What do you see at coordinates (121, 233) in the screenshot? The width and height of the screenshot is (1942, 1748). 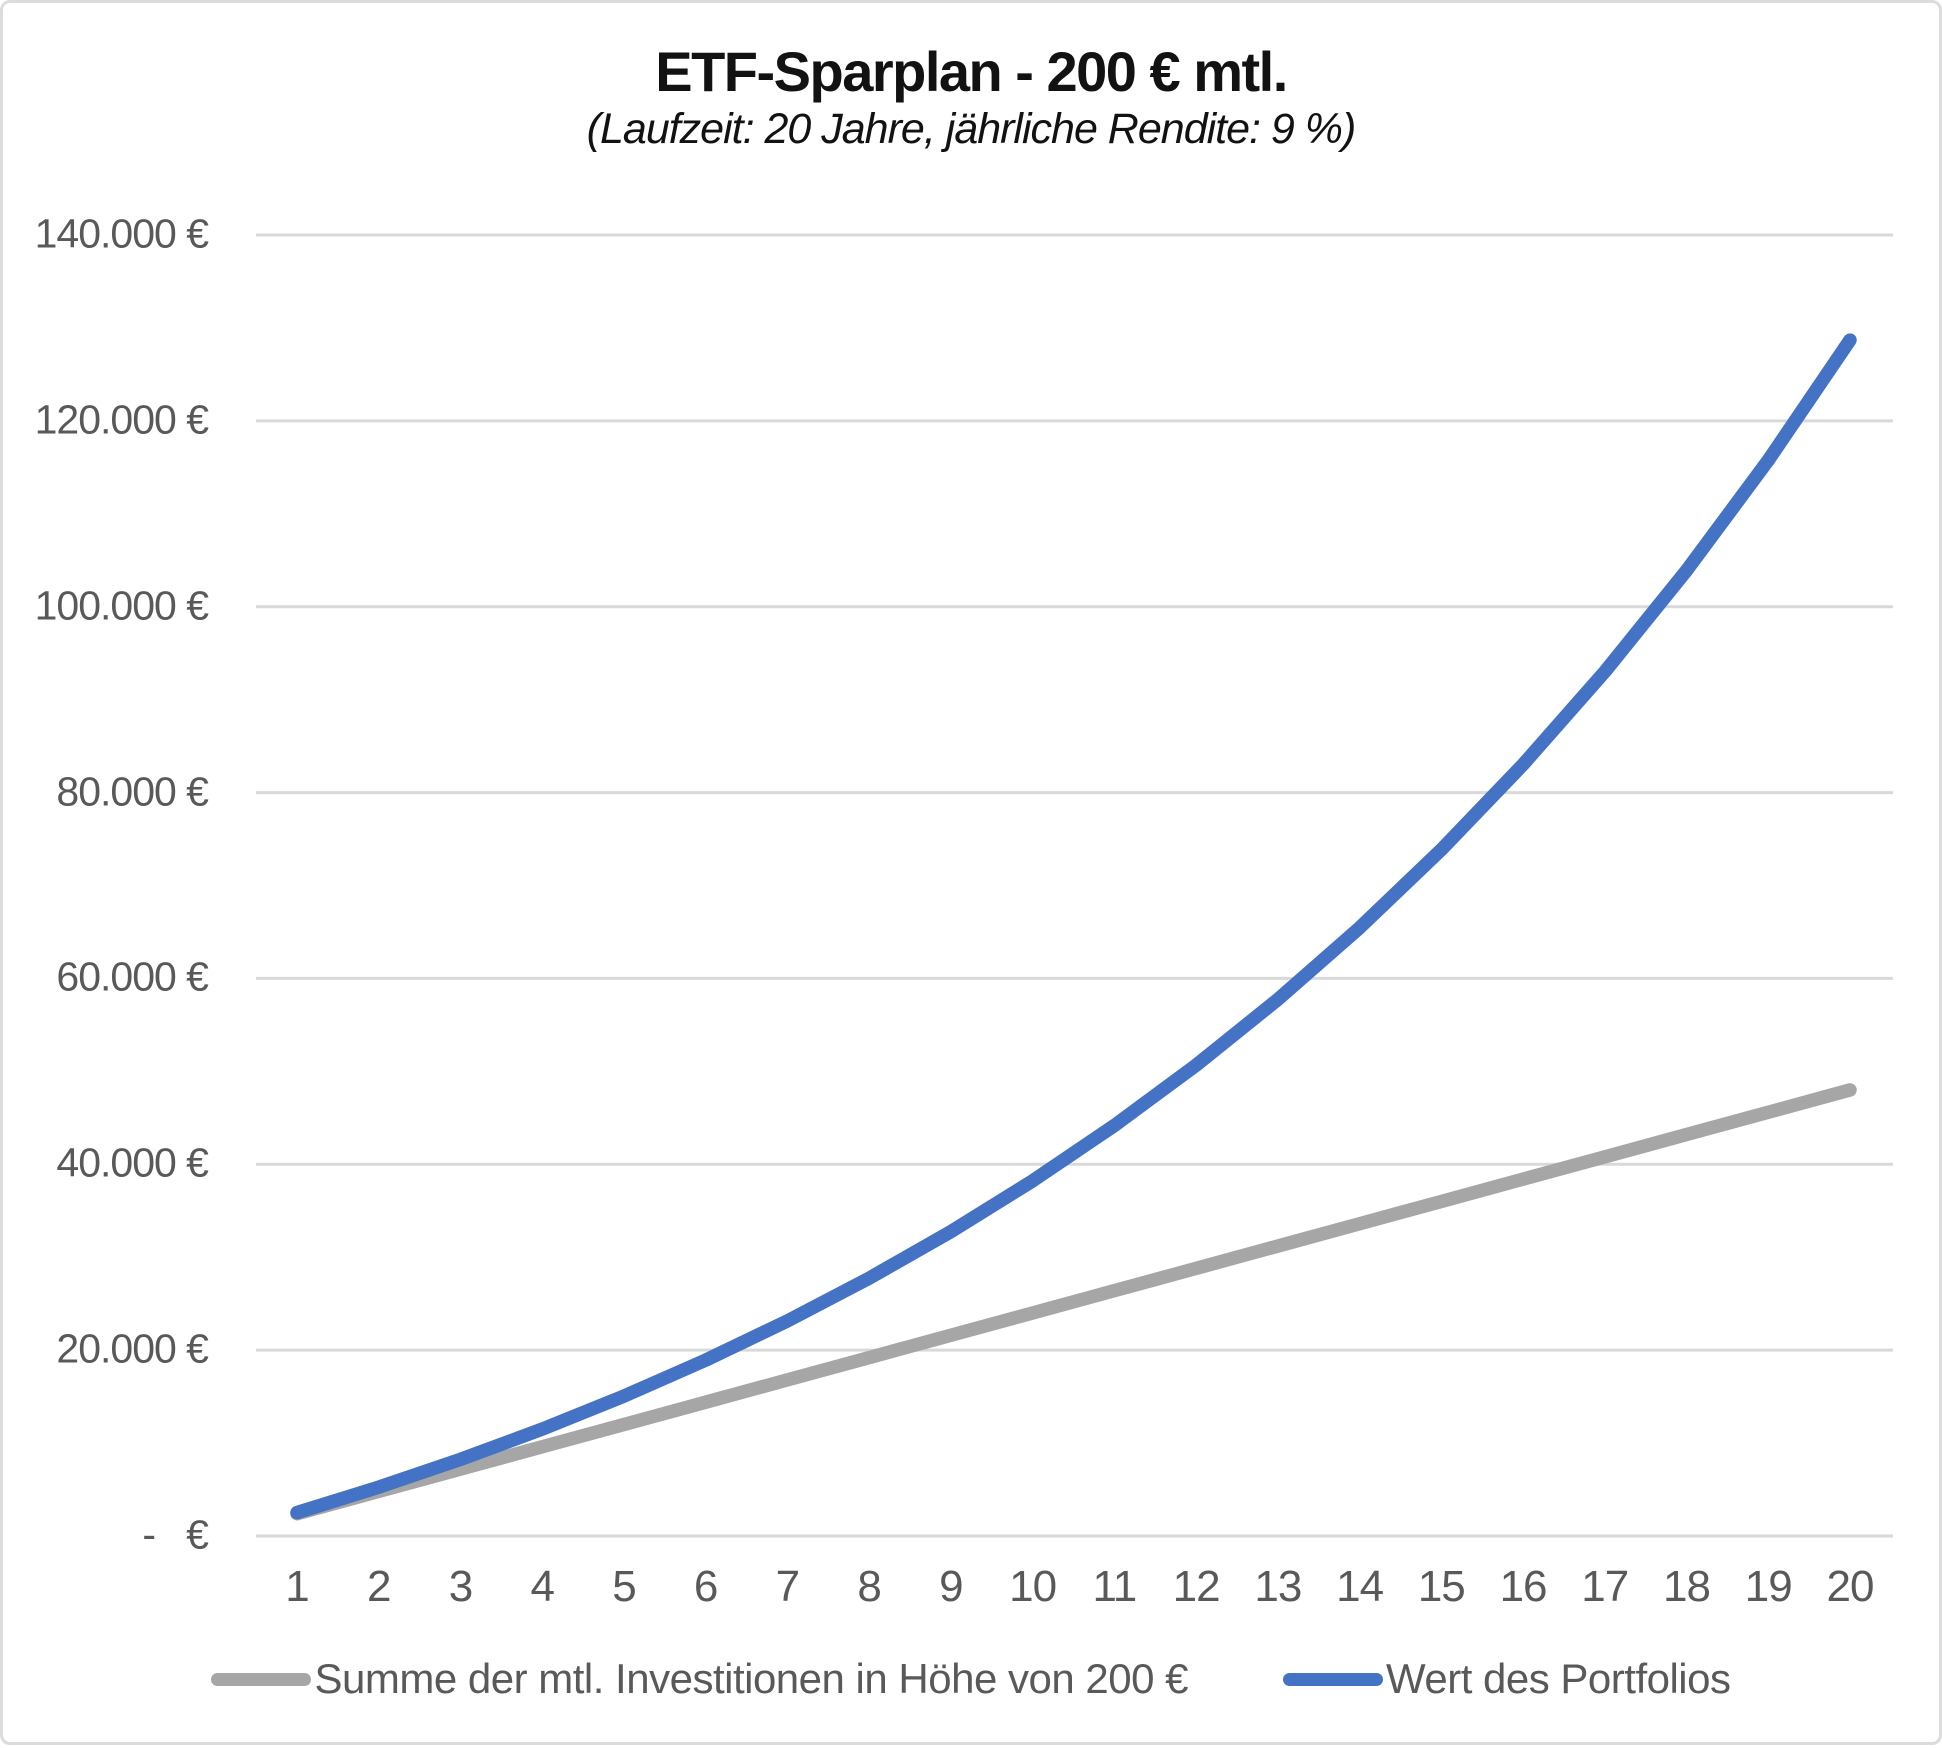 I see `y-tick-label: 140.000 €` at bounding box center [121, 233].